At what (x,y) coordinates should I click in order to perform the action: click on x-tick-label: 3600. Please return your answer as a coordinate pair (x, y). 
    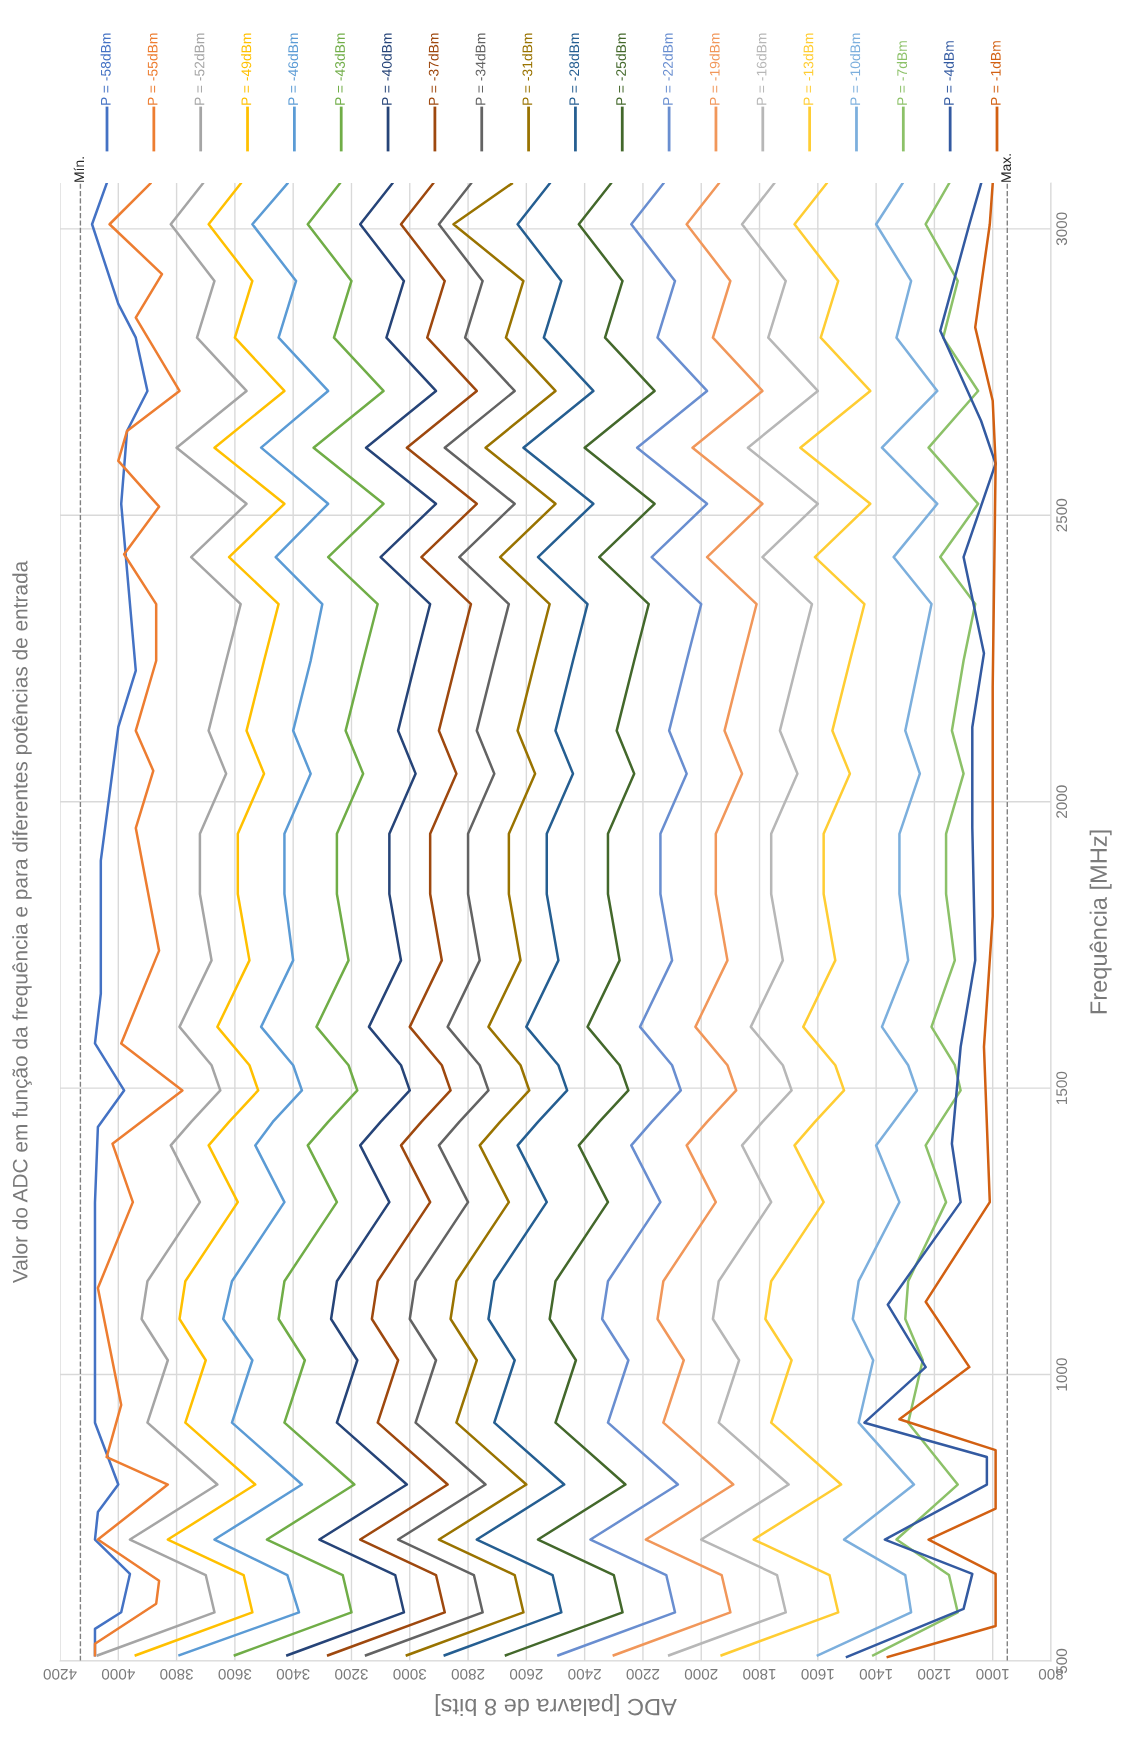
    Looking at the image, I should click on (235, 1674).